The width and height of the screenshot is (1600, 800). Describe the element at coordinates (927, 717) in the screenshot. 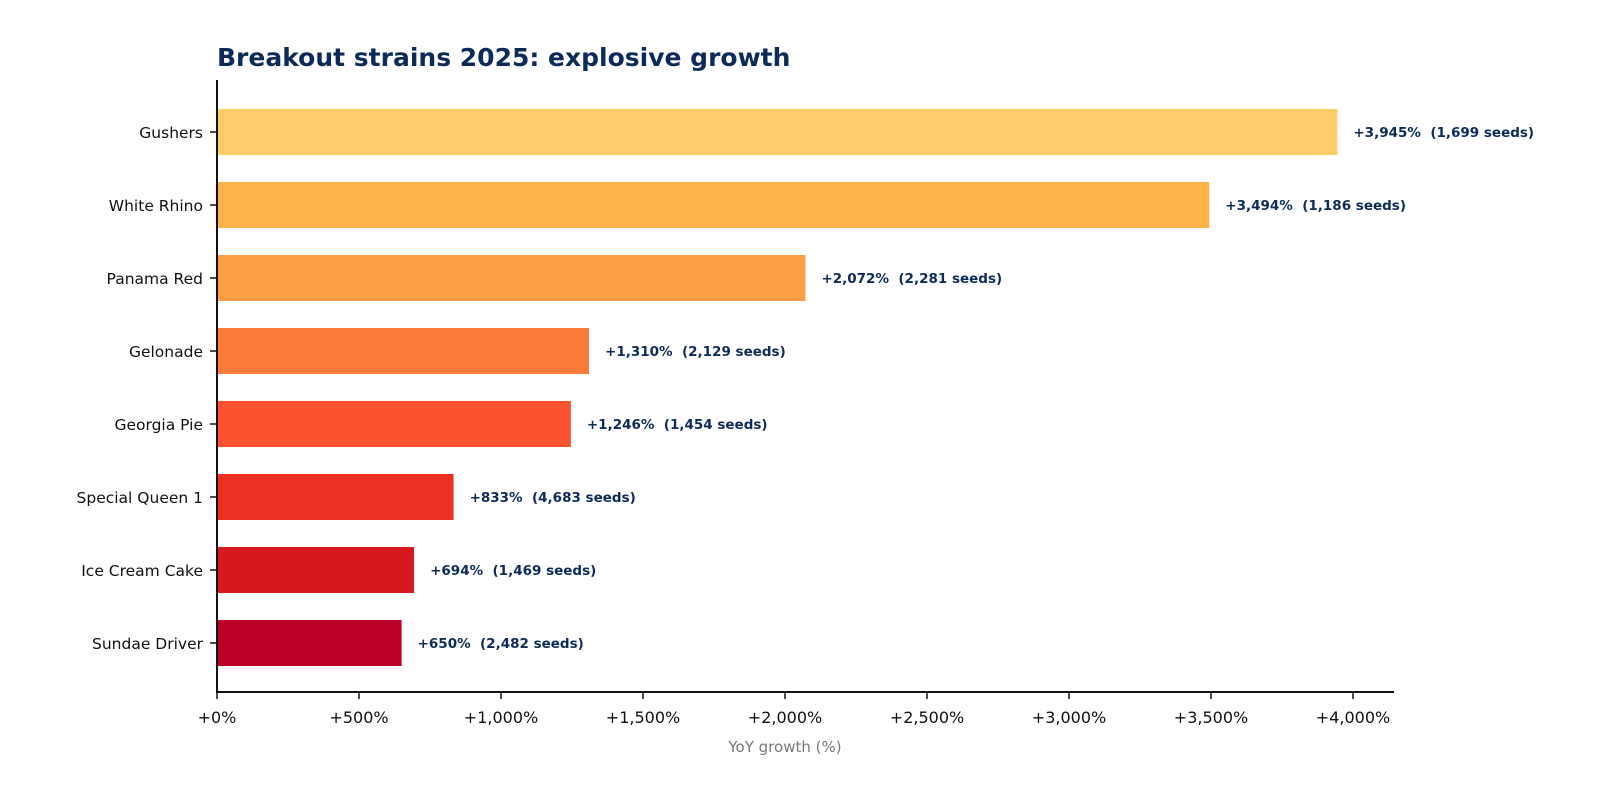

I see `x-tick-label: +2,500%` at that location.